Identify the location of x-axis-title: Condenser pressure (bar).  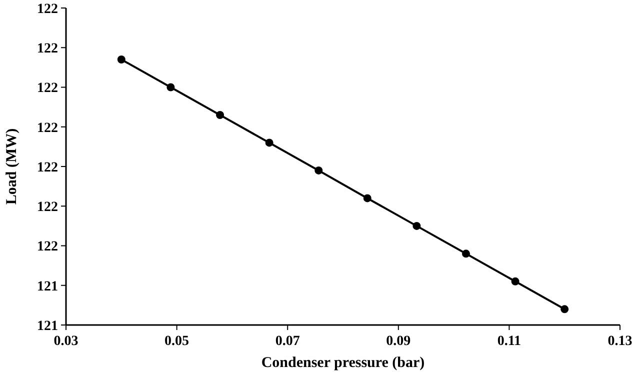
(343, 363).